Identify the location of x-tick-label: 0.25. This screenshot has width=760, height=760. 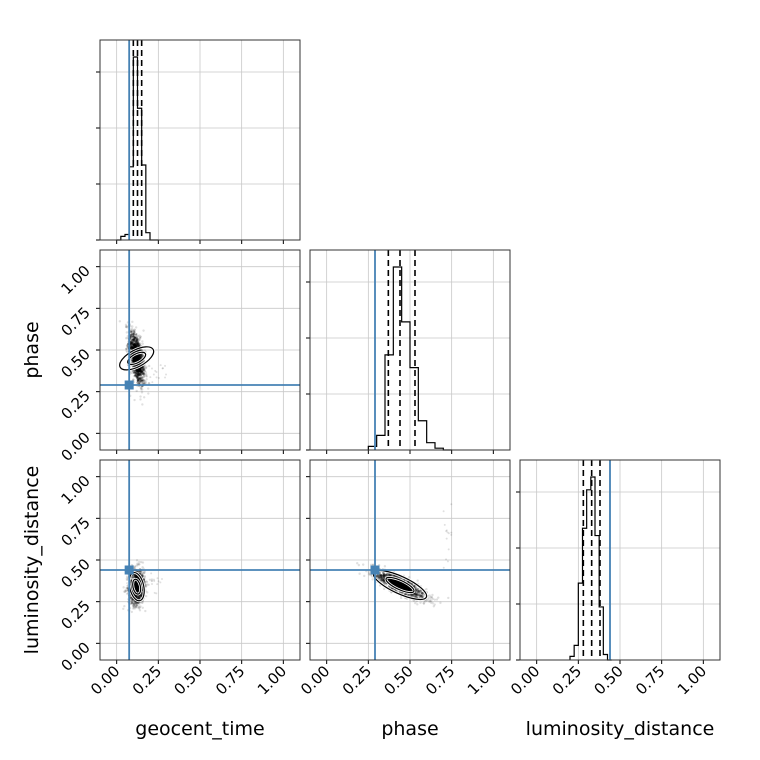
(357, 680).